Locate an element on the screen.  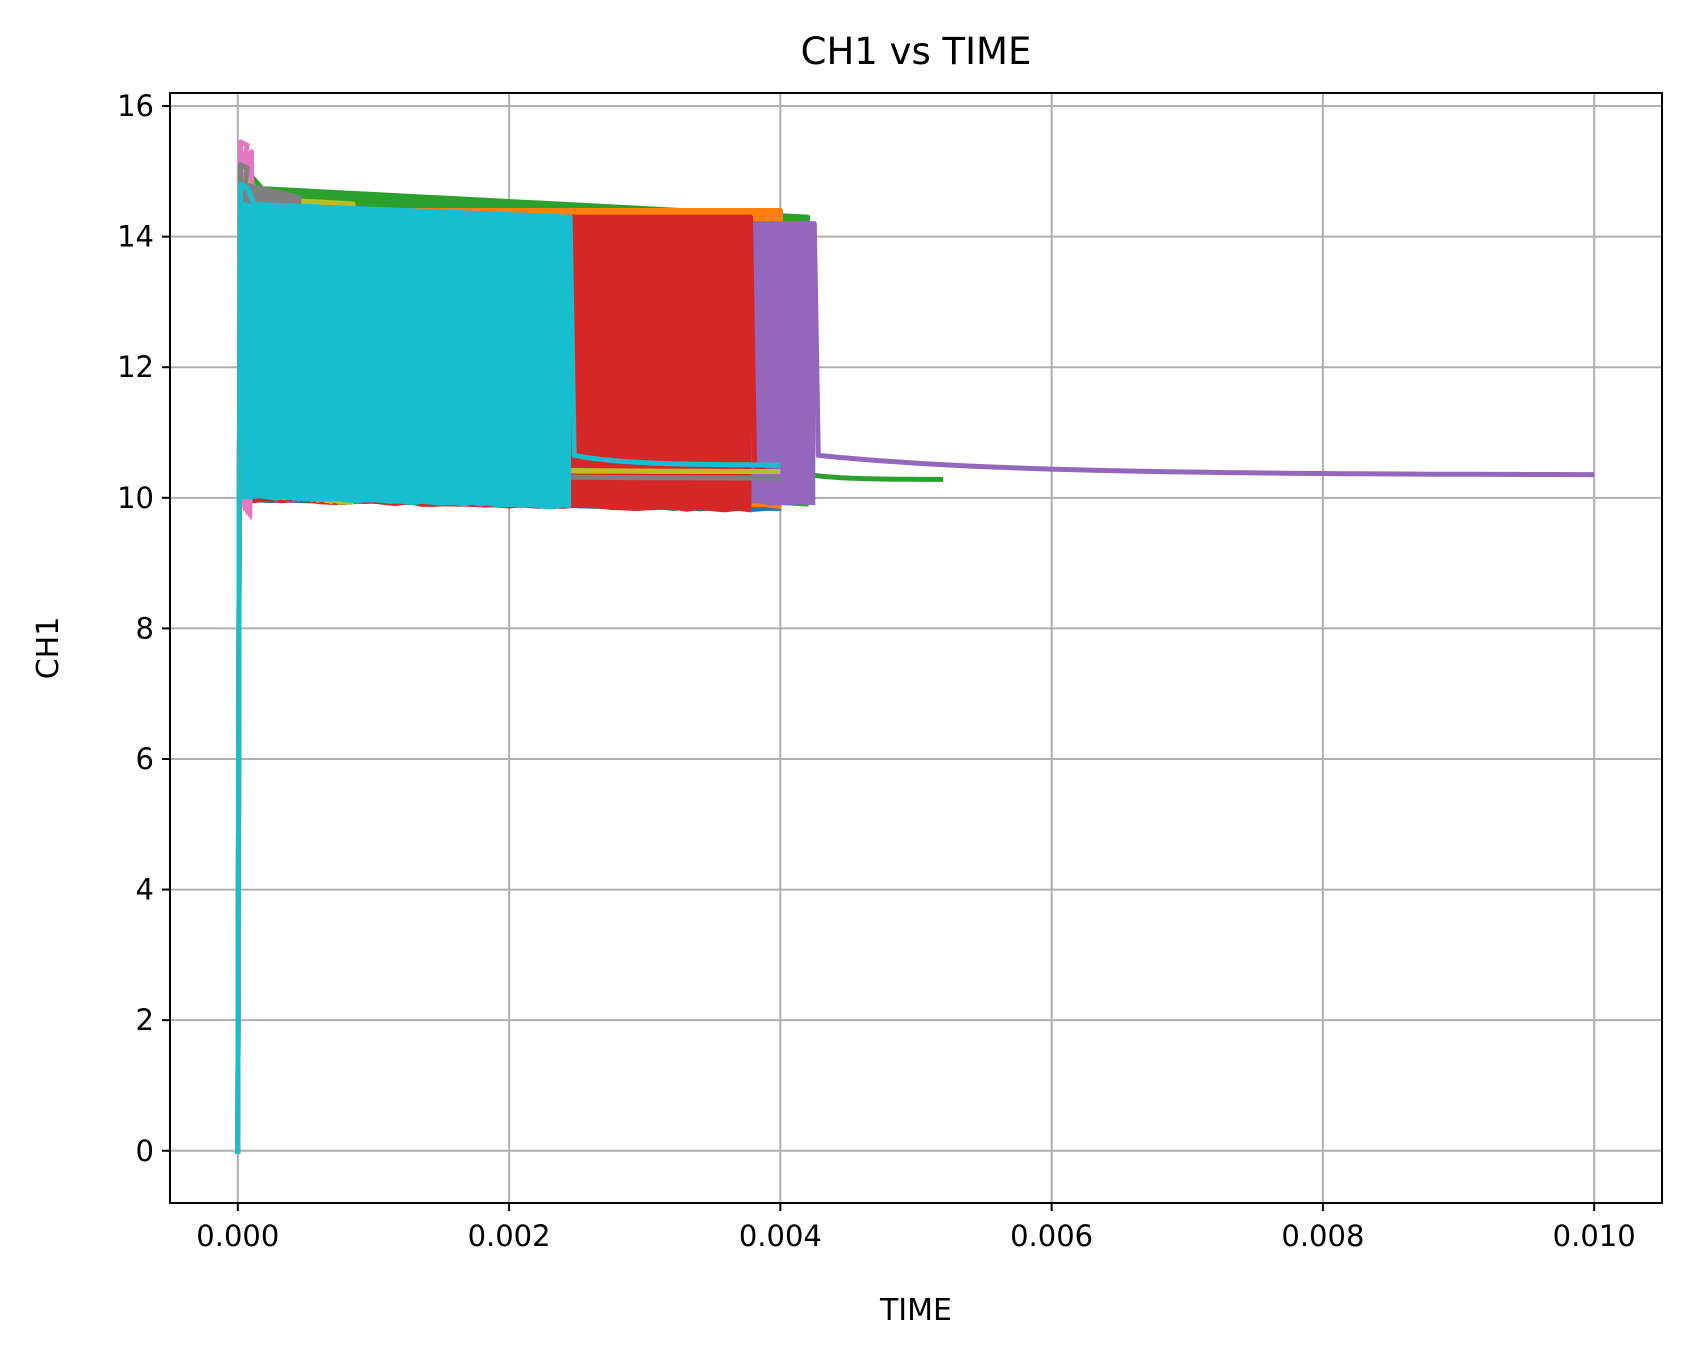
y-tick-label: 10 is located at coordinates (135, 498).